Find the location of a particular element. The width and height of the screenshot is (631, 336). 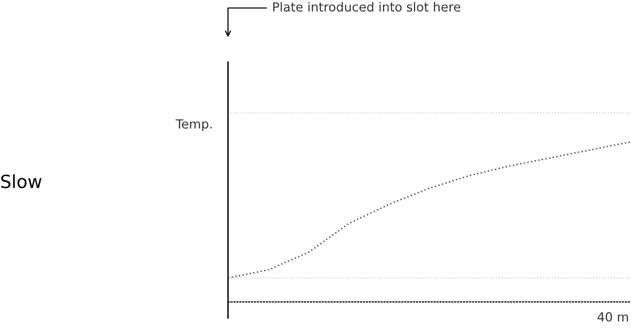

text: Plate introduced into slot here is located at coordinates (366, 7).